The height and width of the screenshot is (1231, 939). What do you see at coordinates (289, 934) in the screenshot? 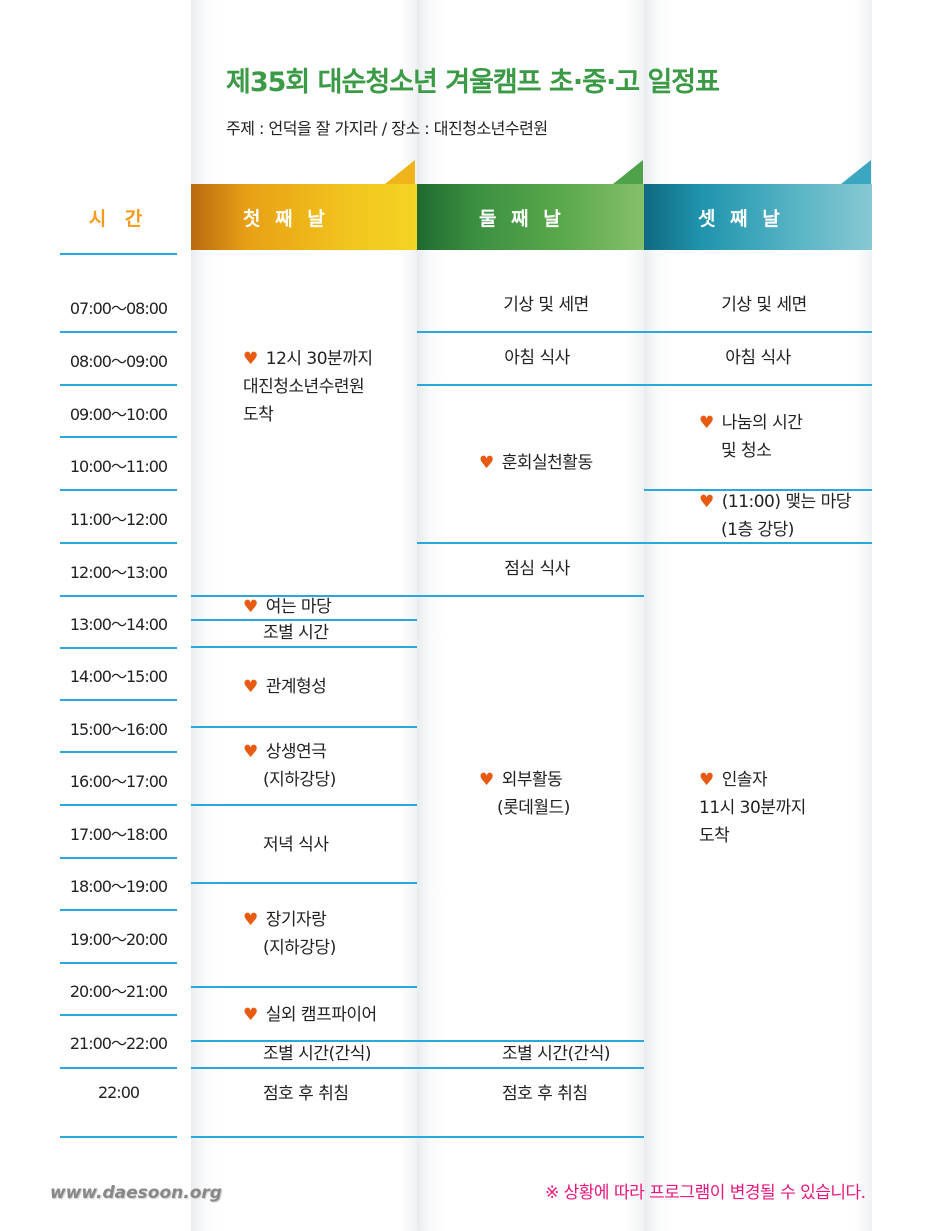
I see `day1-talent: ♥ 장기자랑 (지하강당)` at bounding box center [289, 934].